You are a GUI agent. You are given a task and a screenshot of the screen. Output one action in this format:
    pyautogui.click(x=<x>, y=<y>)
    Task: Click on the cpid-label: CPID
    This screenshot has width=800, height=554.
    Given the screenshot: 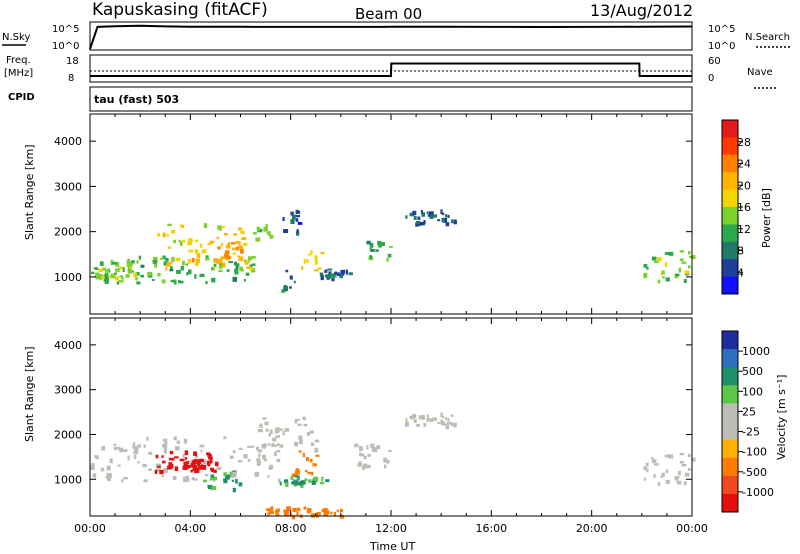 What is the action you would take?
    pyautogui.click(x=21, y=97)
    